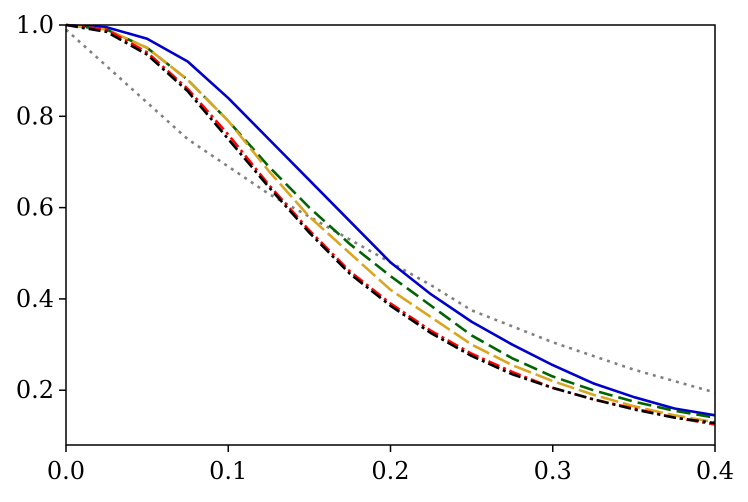 Image resolution: width=748 pixels, height=502 pixels. Describe the element at coordinates (390, 471) in the screenshot. I see `x-tick-label: 0.2` at that location.